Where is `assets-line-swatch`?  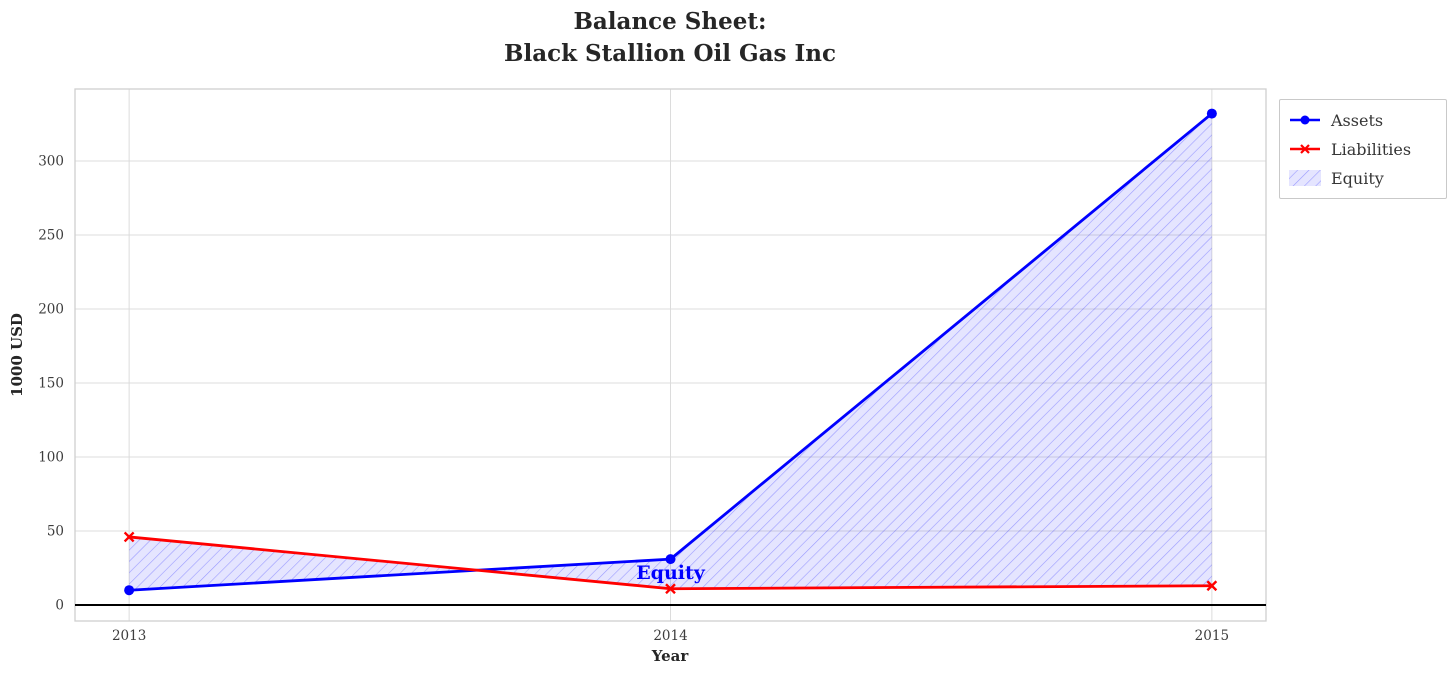
assets-line-swatch is located at coordinates (1305, 120).